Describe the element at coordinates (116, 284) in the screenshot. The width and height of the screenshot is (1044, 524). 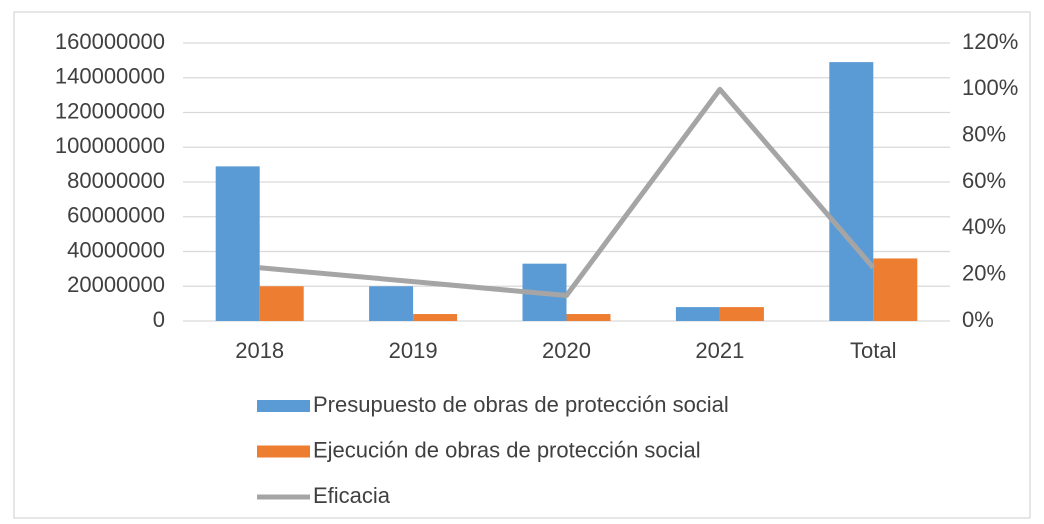
I see `y-tick-label: 20000000` at that location.